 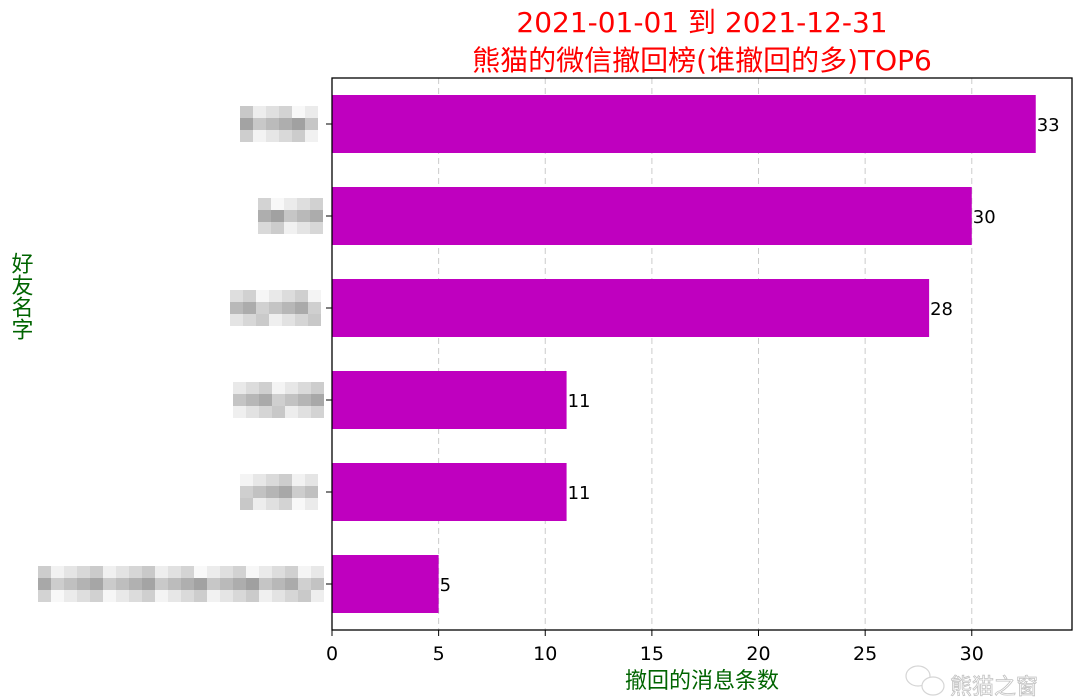 I want to click on x-tick-label: 30, so click(x=972, y=654).